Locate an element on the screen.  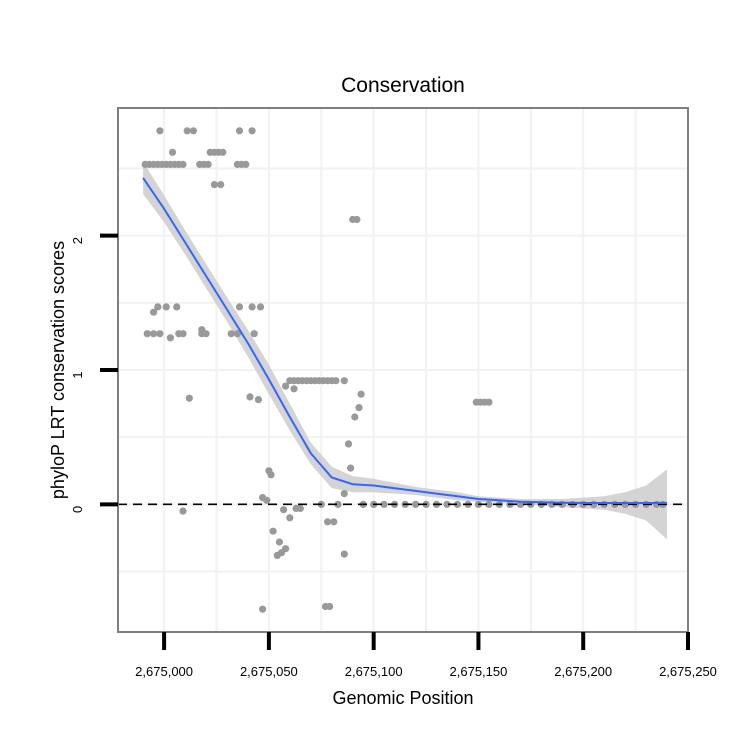
y-tick-label: 0 is located at coordinates (77, 509).